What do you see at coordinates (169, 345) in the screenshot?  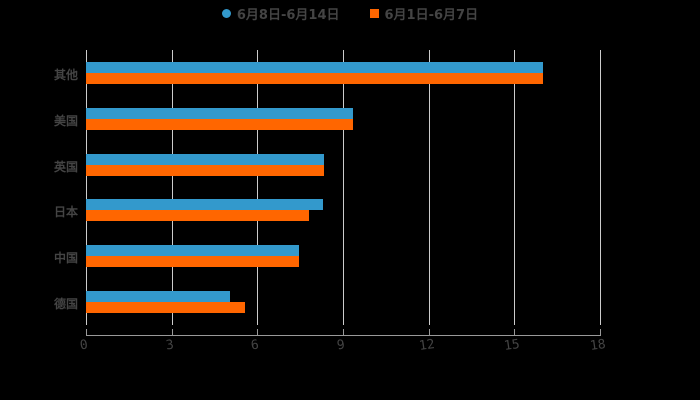 I see `x-tick-label: 3` at bounding box center [169, 345].